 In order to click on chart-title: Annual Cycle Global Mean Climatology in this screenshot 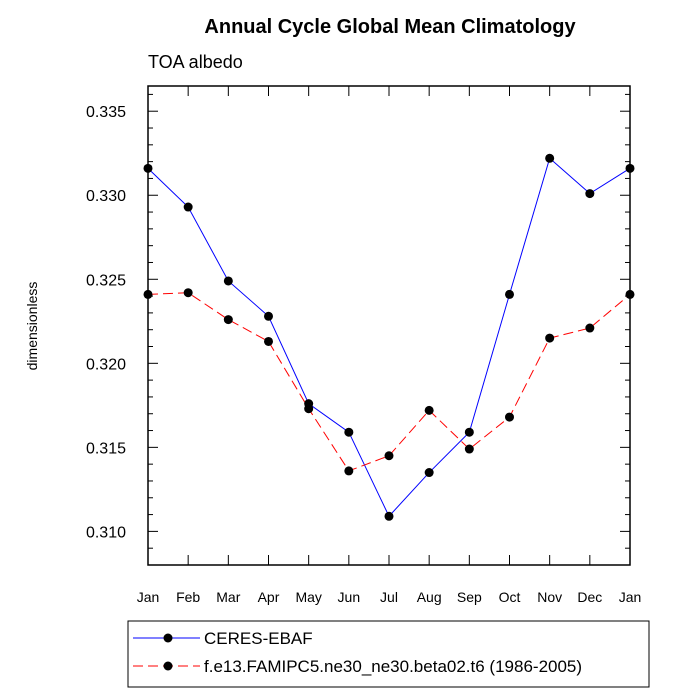, I will do `click(390, 27)`.